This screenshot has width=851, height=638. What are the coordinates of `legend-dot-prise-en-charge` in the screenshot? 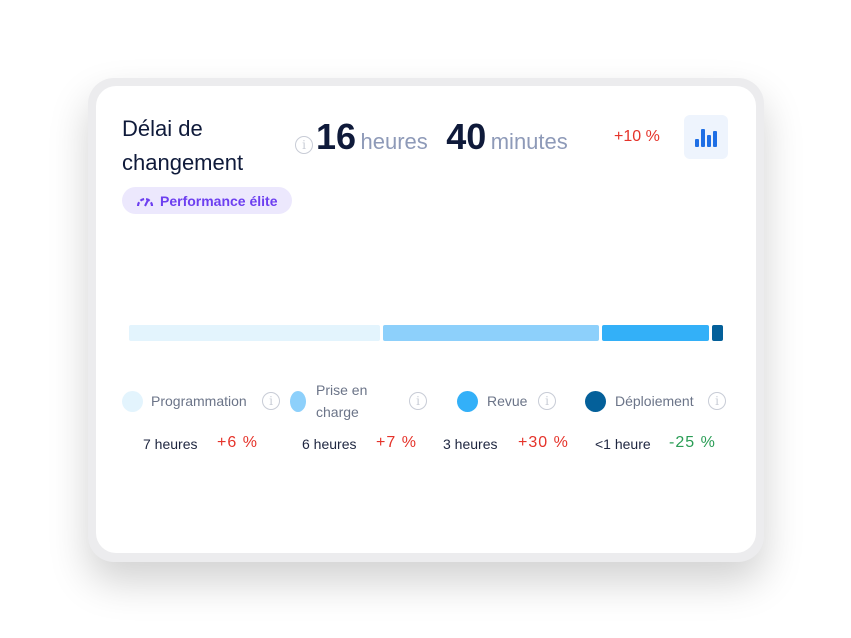 It's located at (298, 401).